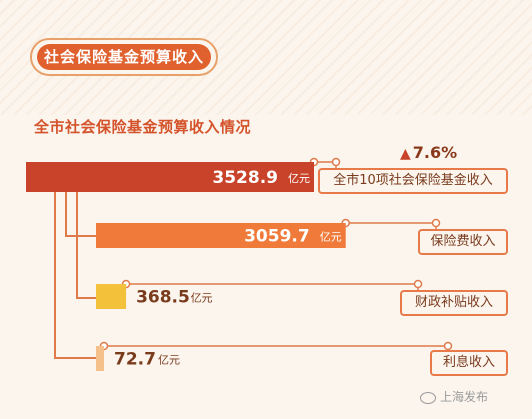 The height and width of the screenshot is (419, 532). What do you see at coordinates (86, 245) in the screenshot?
I see `connector-subsidy` at bounding box center [86, 245].